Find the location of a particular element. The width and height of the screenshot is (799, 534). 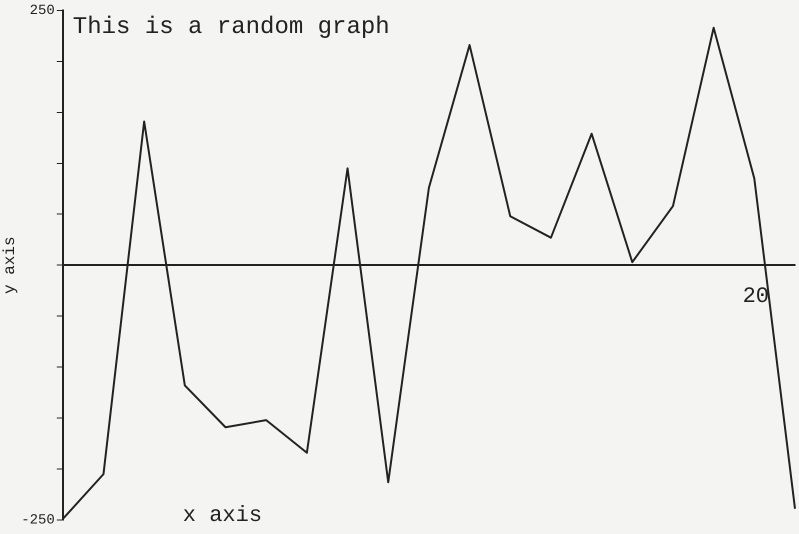

y-axis-title: y axis is located at coordinates (9, 265).